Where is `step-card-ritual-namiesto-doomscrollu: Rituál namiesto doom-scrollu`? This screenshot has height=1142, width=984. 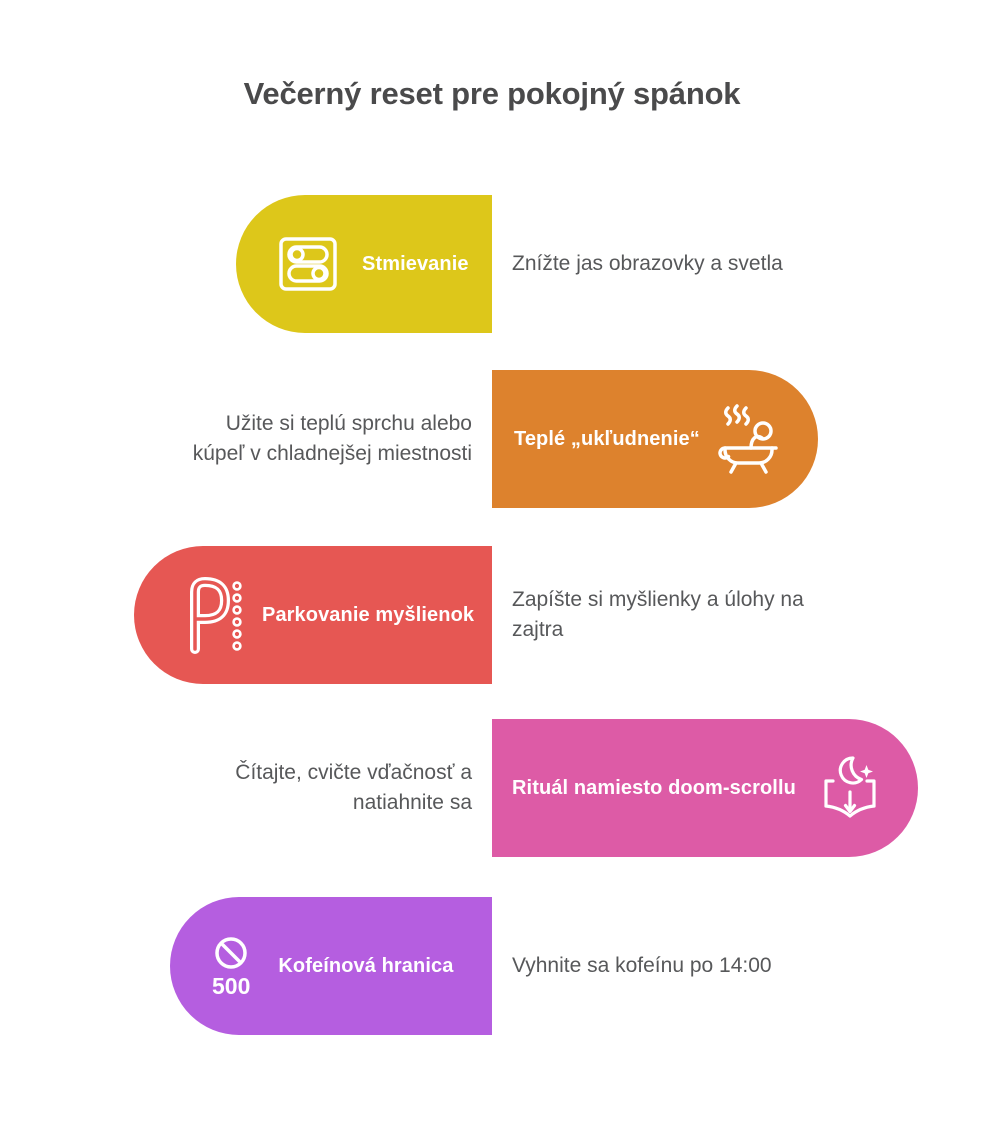 step-card-ritual-namiesto-doomscrollu: Rituál namiesto doom-scrollu is located at coordinates (705, 788).